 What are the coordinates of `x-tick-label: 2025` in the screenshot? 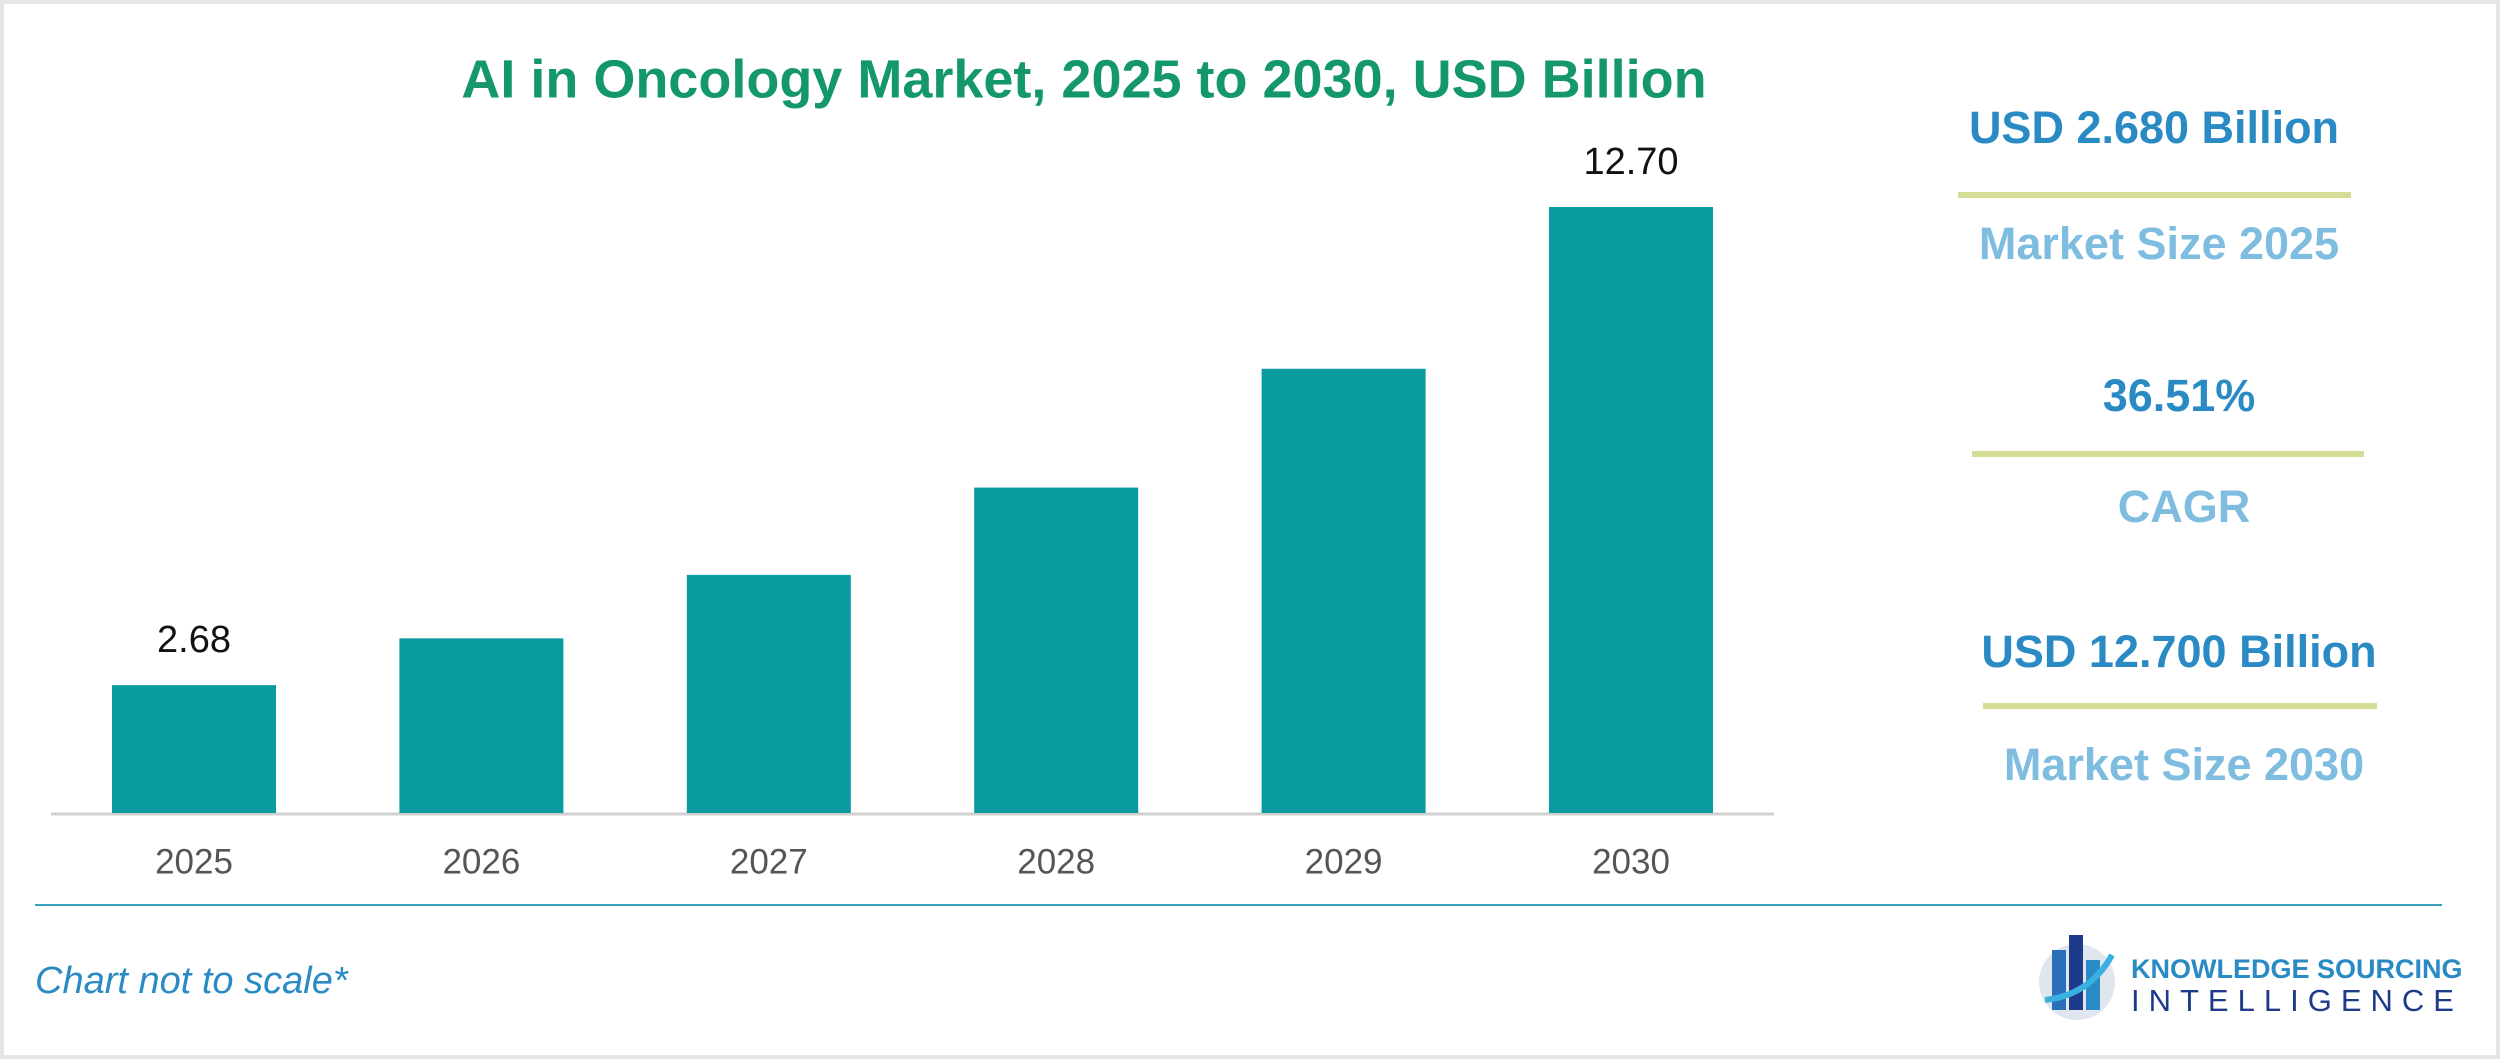 It's located at (194, 861).